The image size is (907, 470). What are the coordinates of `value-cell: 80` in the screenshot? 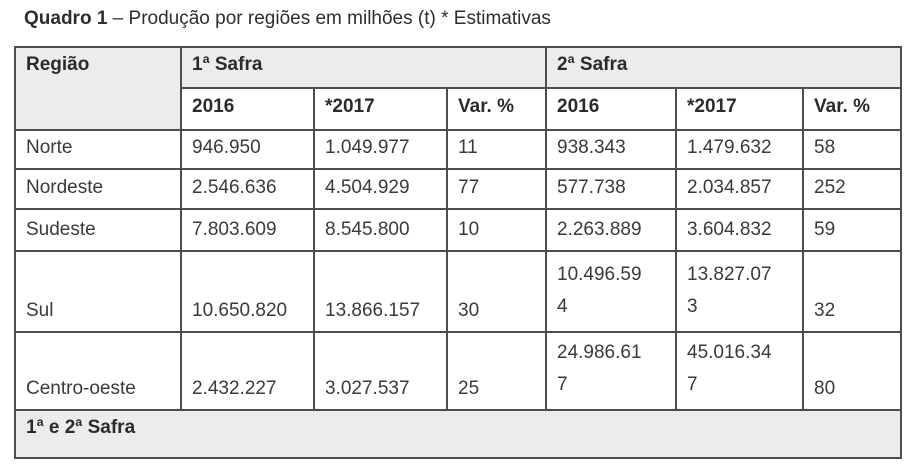 It's located at (852, 371).